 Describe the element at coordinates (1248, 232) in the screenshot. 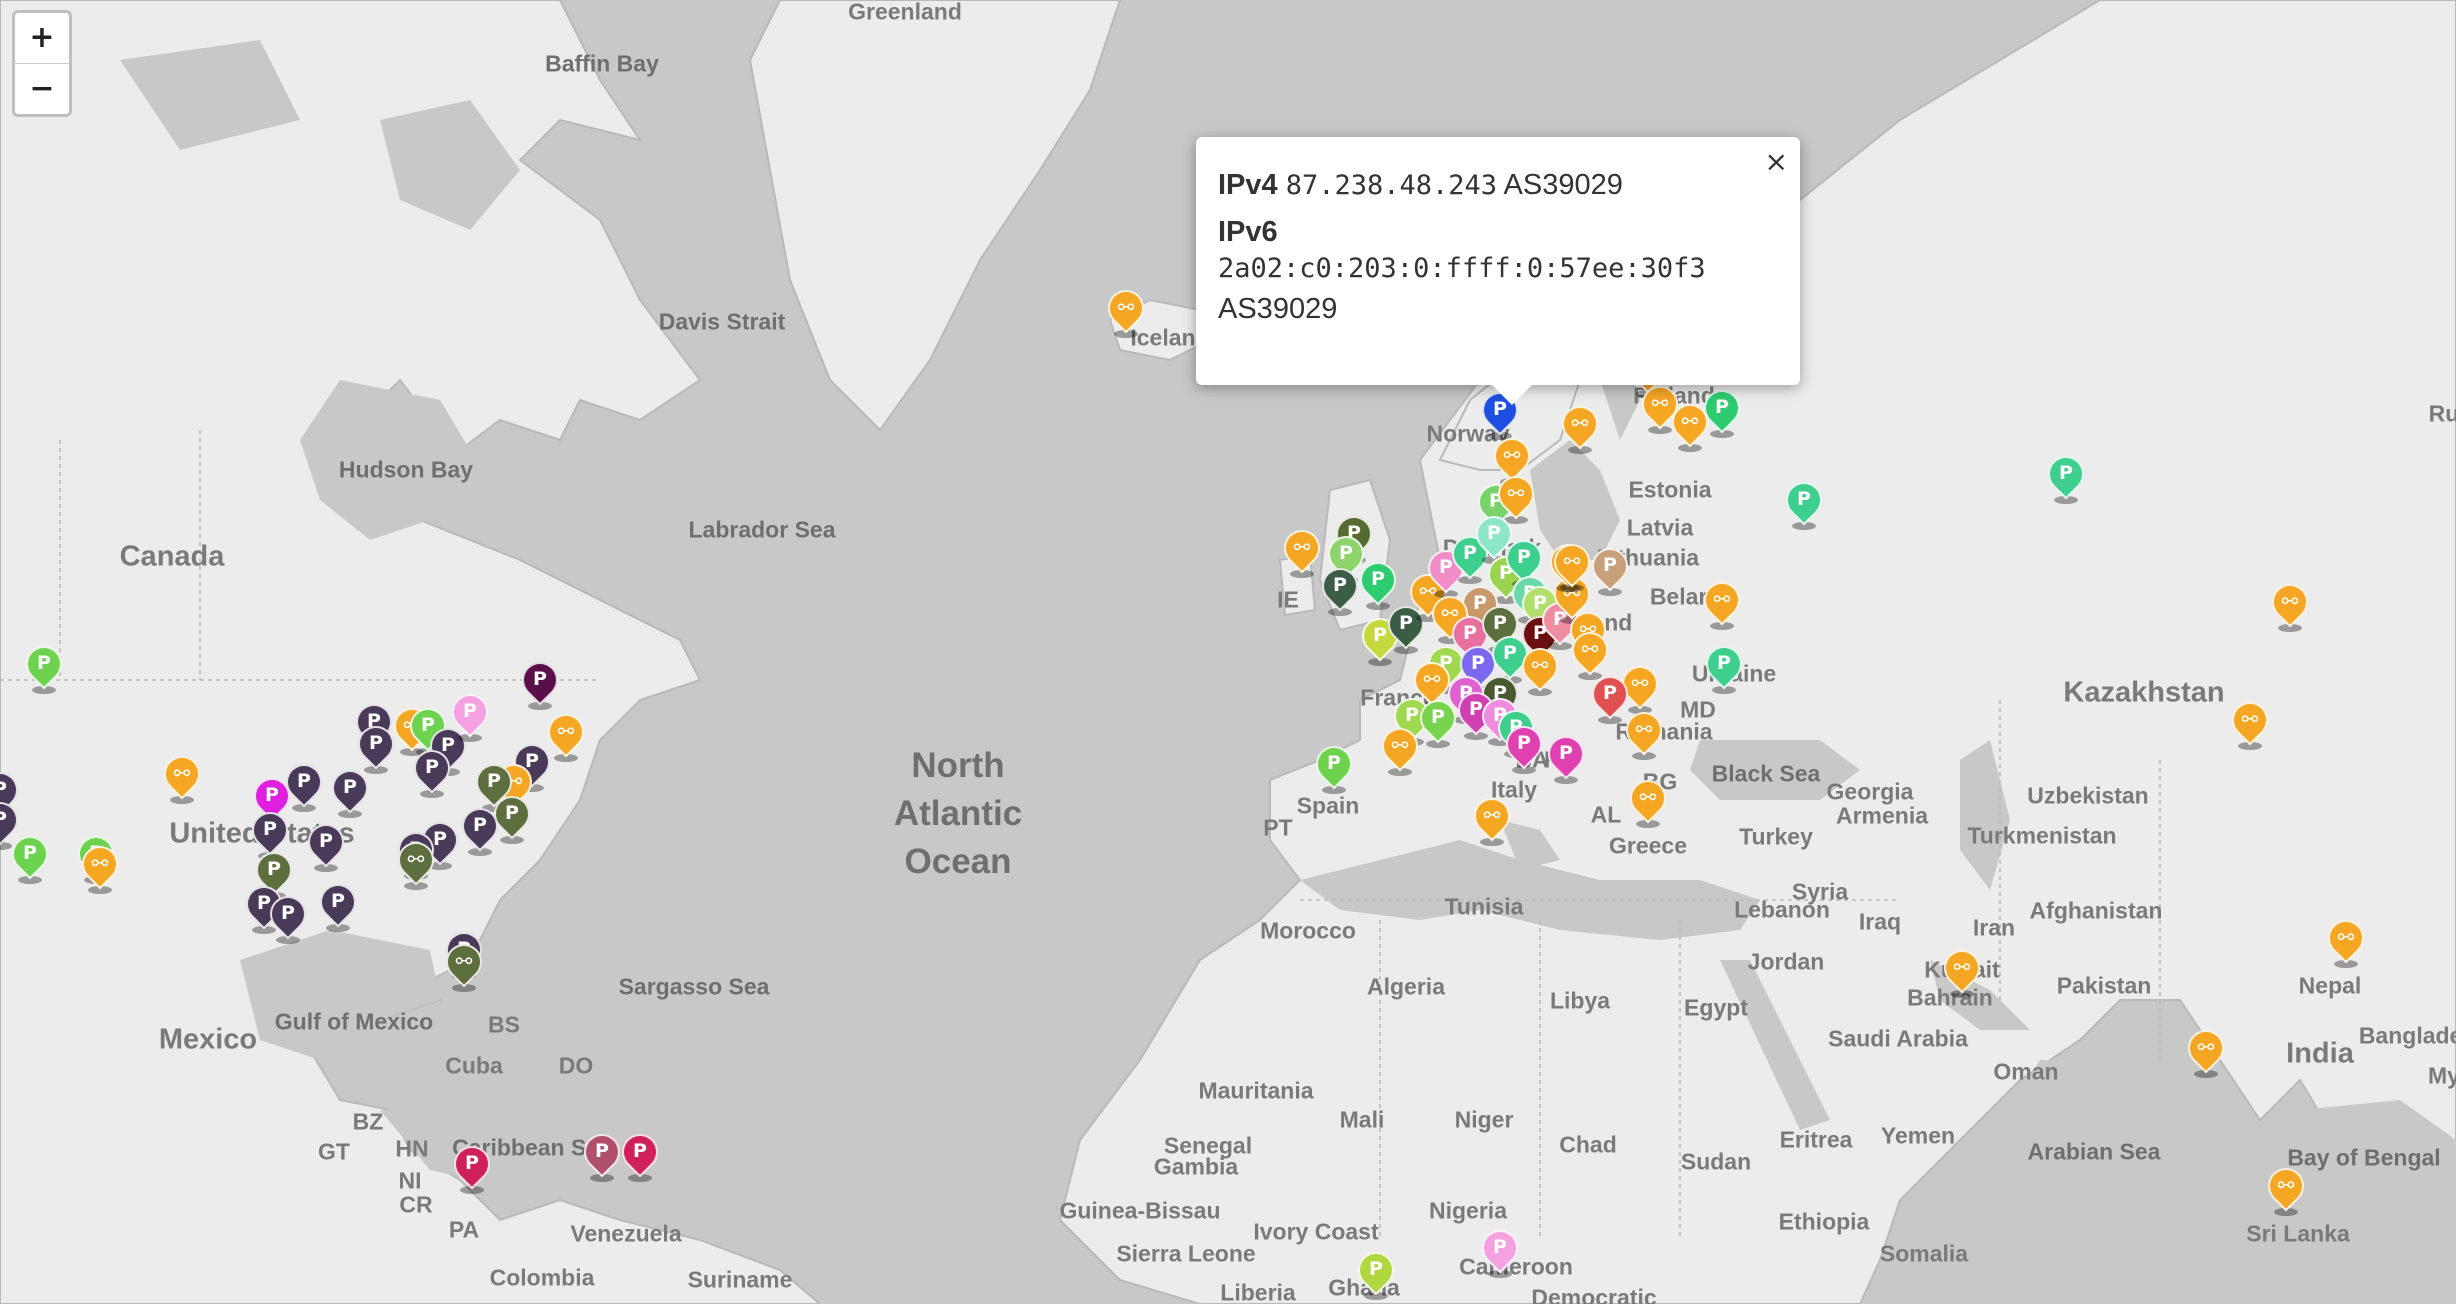

I see `ipv6-label: IPv6` at that location.